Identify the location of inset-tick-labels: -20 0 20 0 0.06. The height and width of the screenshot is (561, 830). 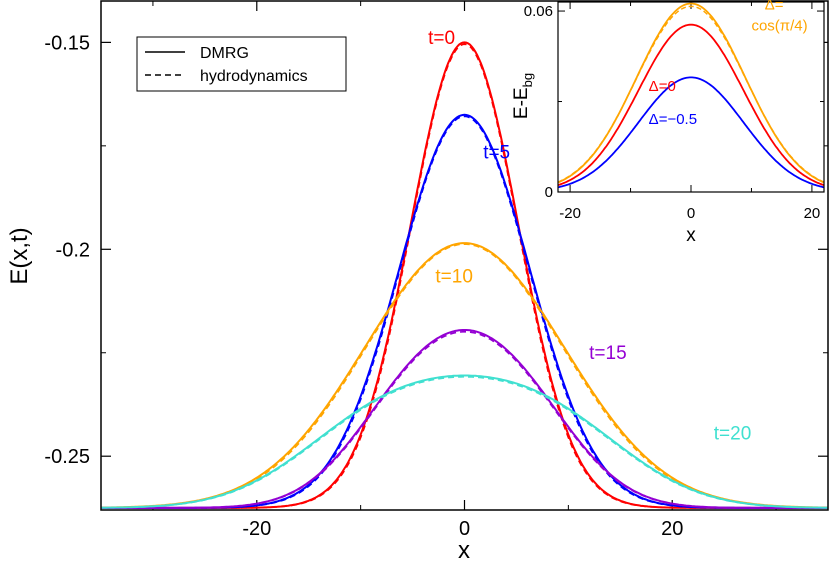
(672, 112).